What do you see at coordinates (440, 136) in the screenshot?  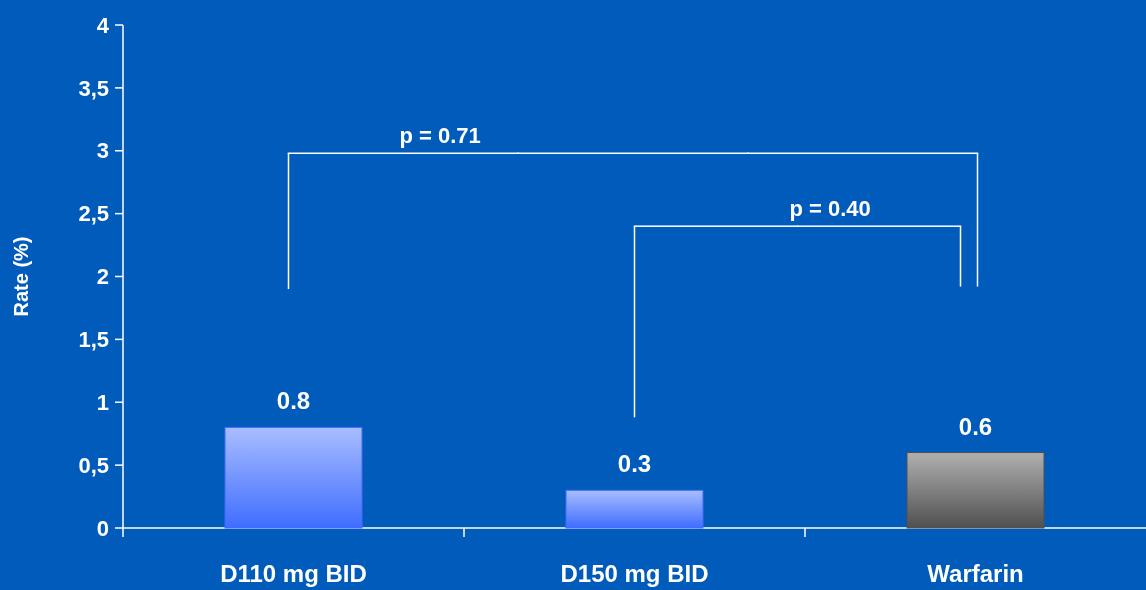 I see `annotation: p = 0.71` at bounding box center [440, 136].